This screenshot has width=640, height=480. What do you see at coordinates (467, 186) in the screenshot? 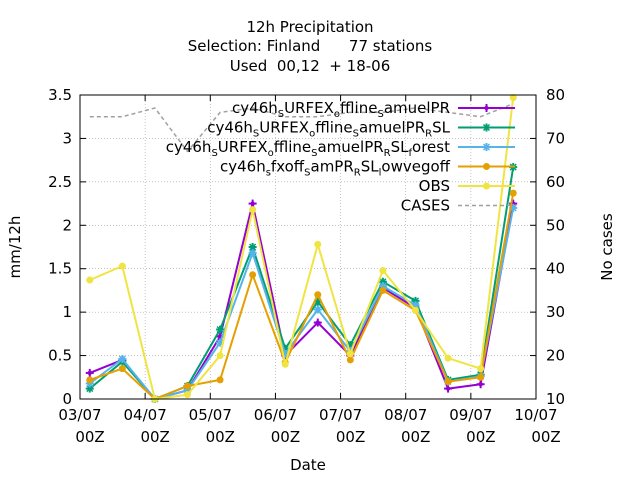
I see `legend-entry: OBS` at bounding box center [467, 186].